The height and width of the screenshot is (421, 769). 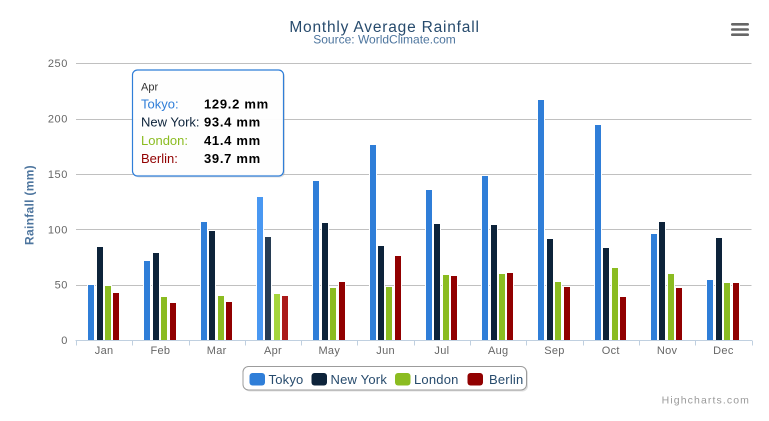 What do you see at coordinates (30, 205) in the screenshot?
I see `svg-text: Rainfall (mm)` at bounding box center [30, 205].